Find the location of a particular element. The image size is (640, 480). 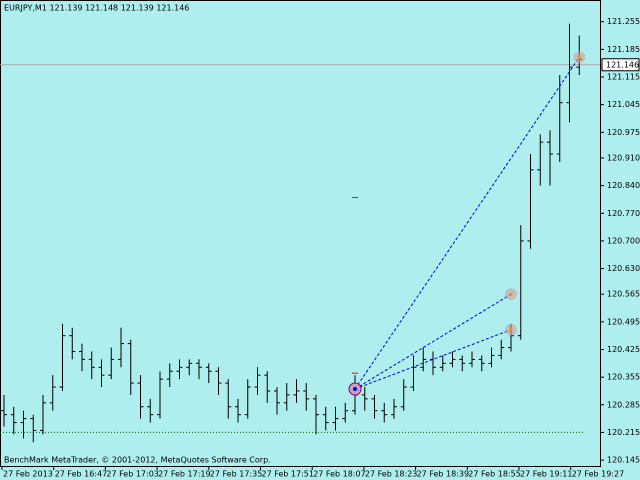

y-tick-label: 120.495 is located at coordinates (623, 321).